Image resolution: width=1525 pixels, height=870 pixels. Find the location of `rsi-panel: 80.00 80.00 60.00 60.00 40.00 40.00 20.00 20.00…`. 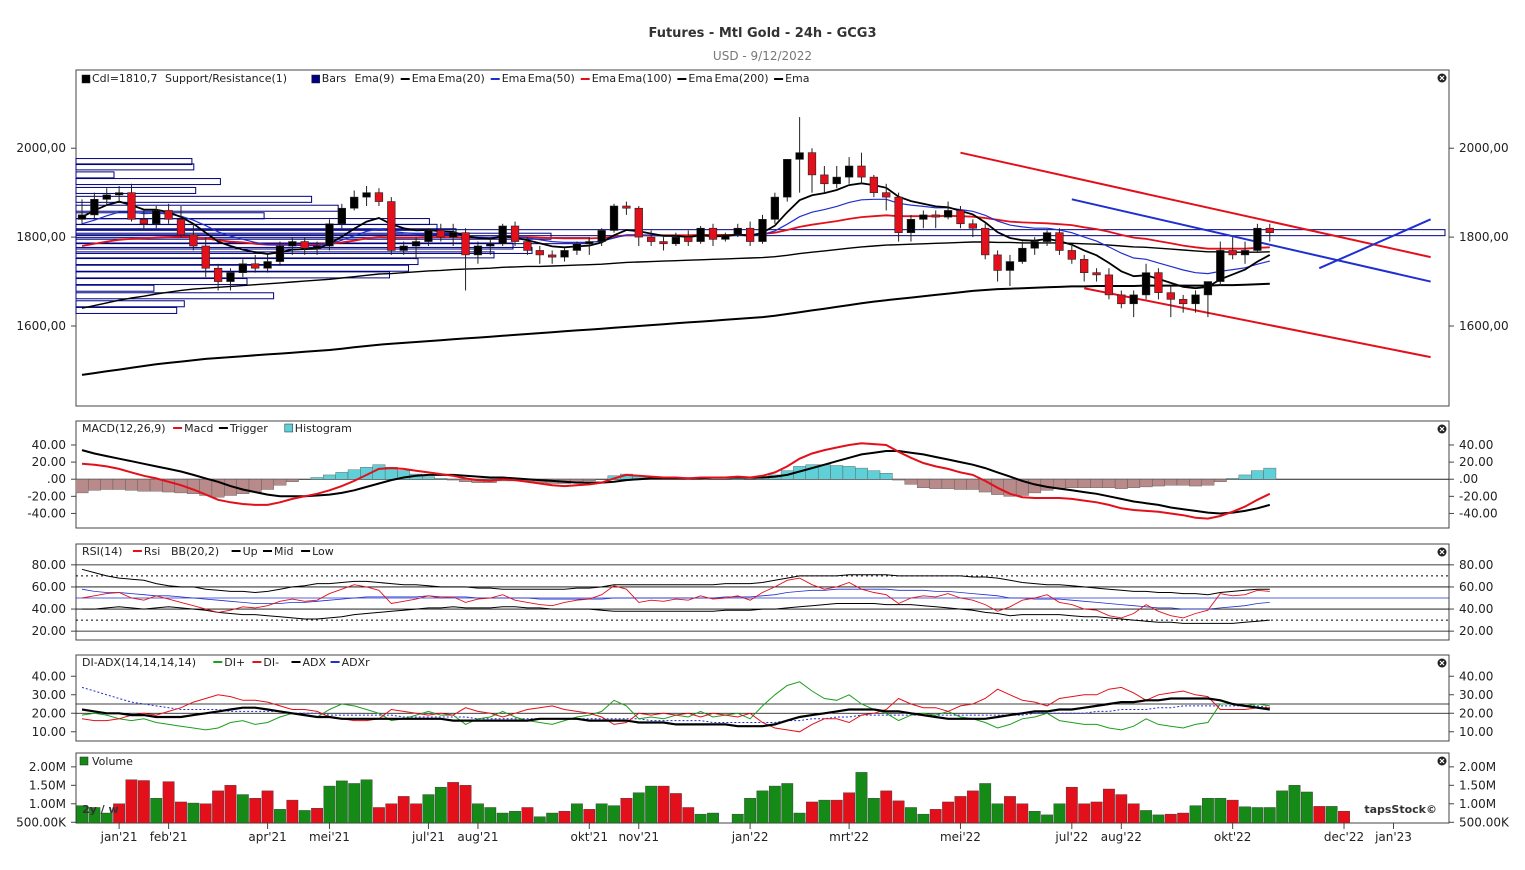

rsi-panel: 80.00 80.00 60.00 60.00 40.00 40.00 20.00 20.00… is located at coordinates (763, 591).